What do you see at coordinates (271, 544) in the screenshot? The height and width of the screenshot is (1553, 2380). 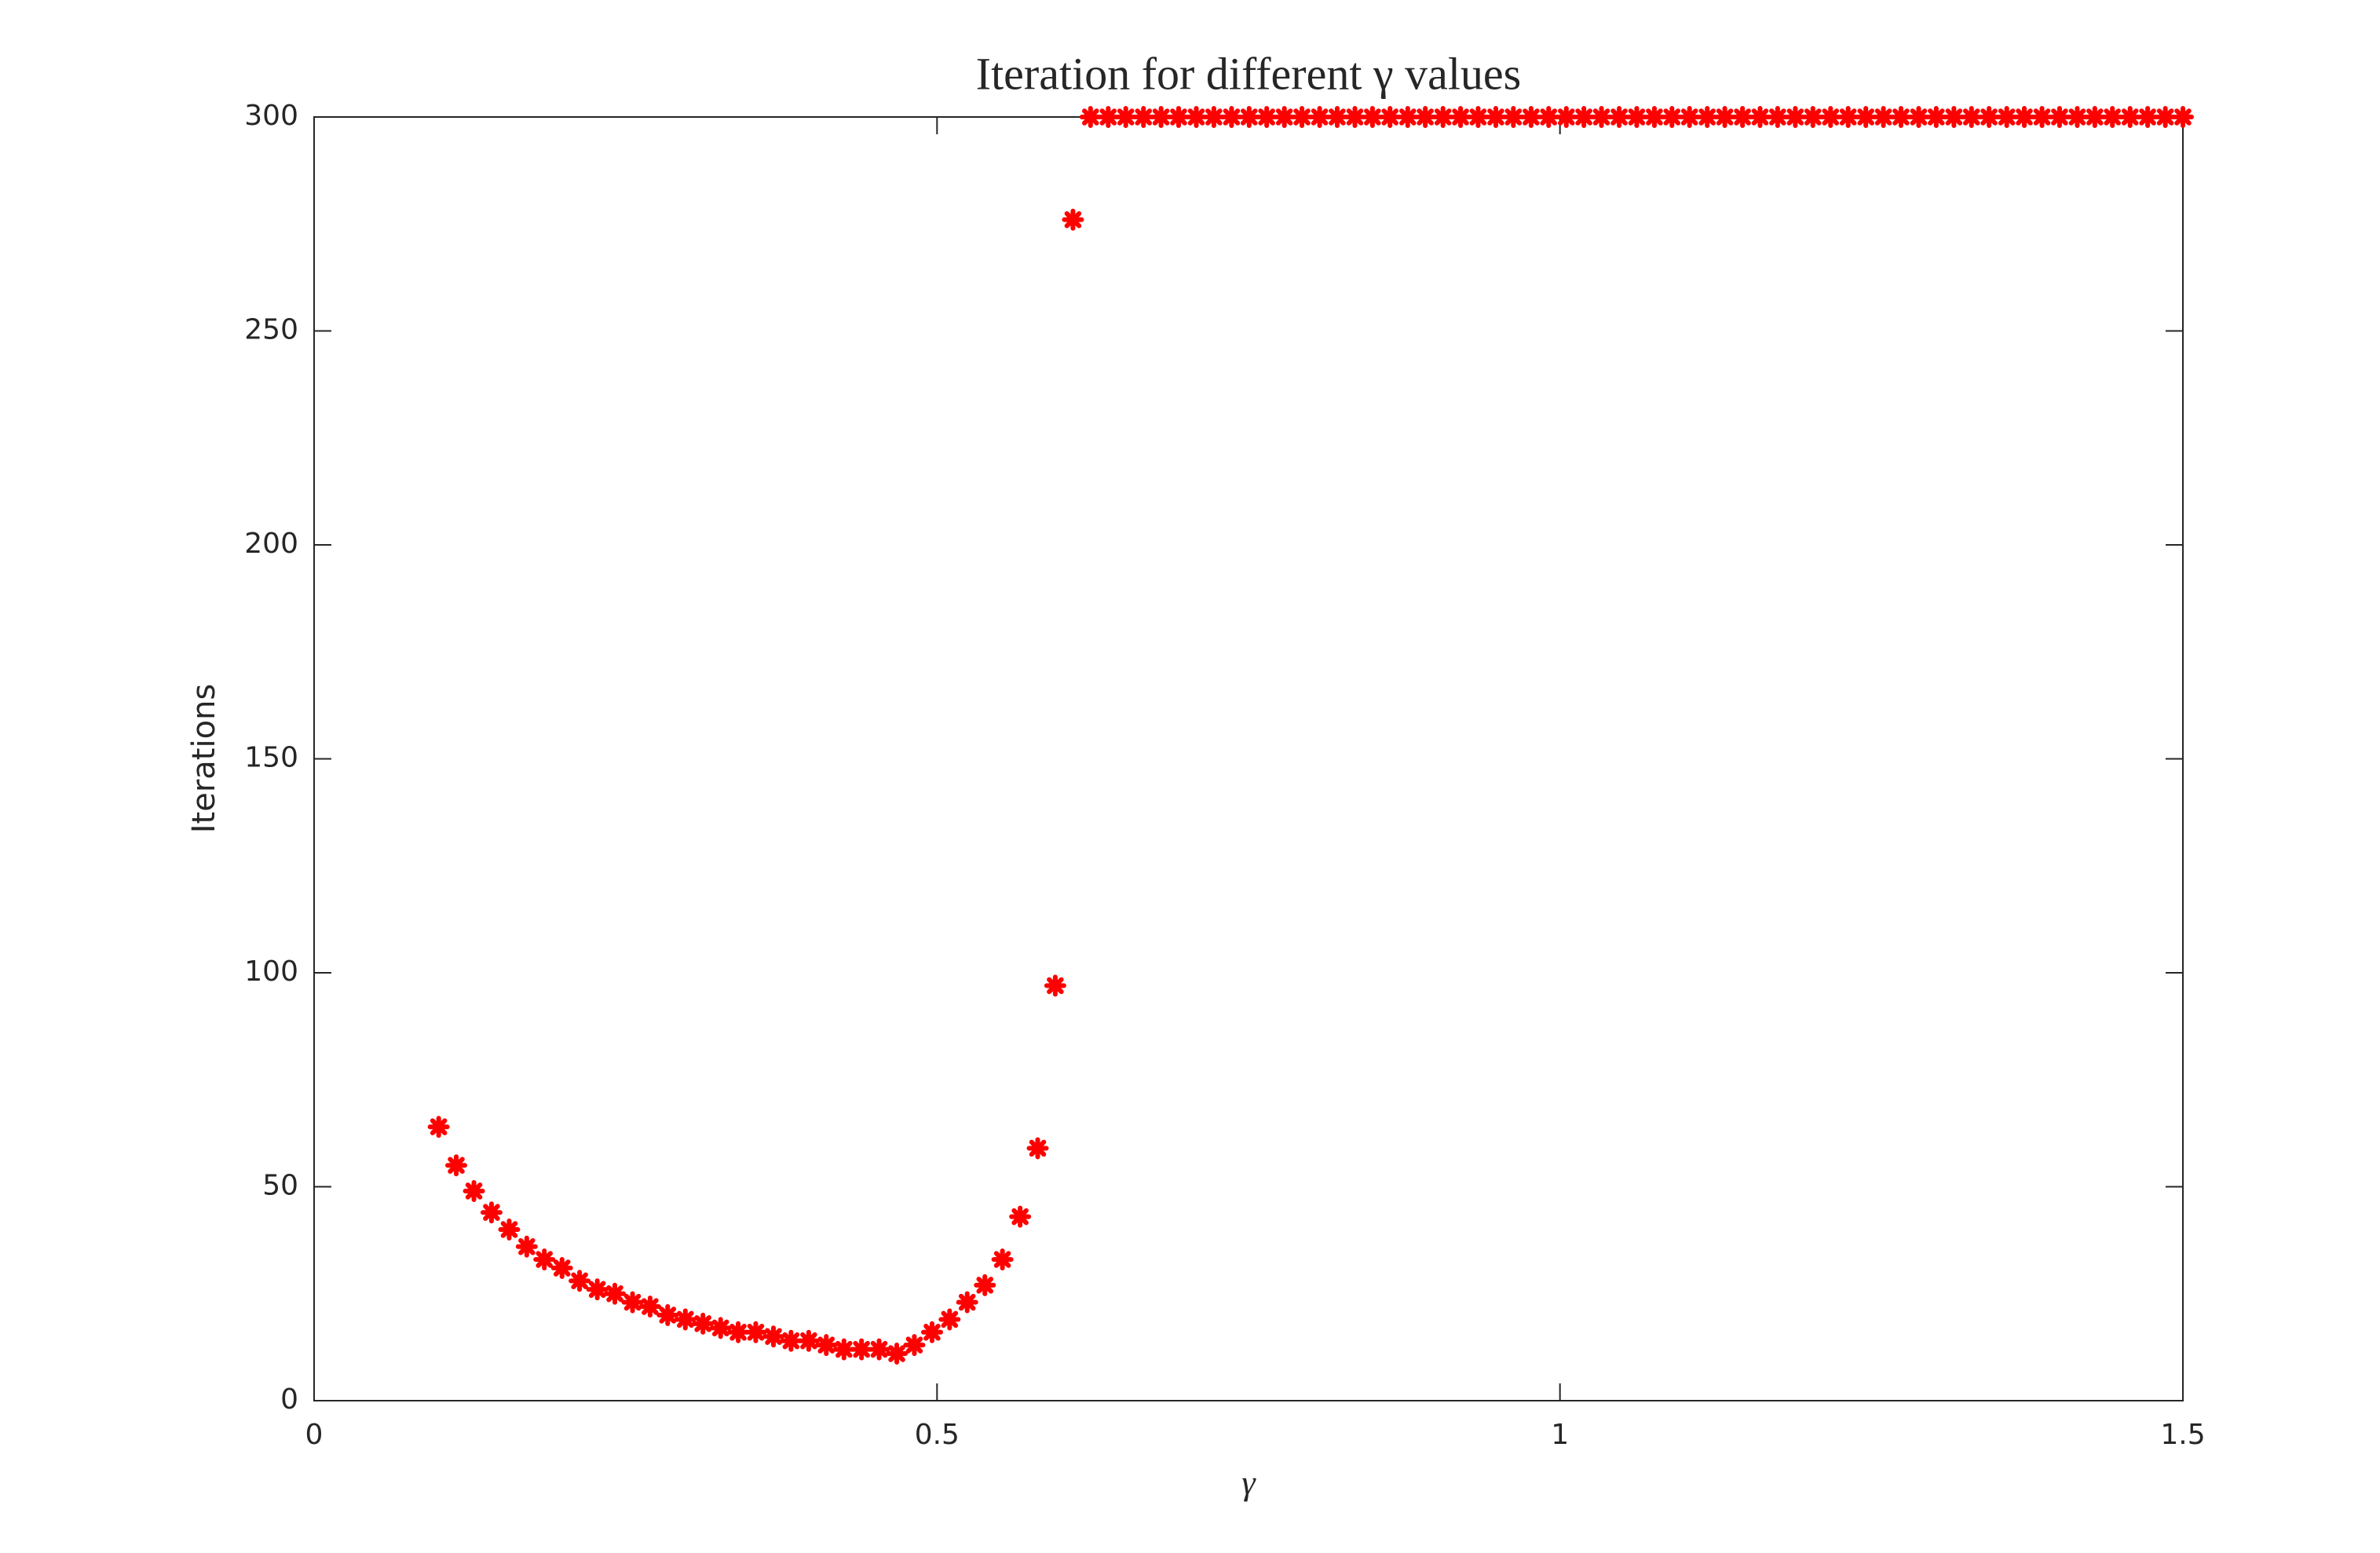 I see `y-tick-label: 200` at bounding box center [271, 544].